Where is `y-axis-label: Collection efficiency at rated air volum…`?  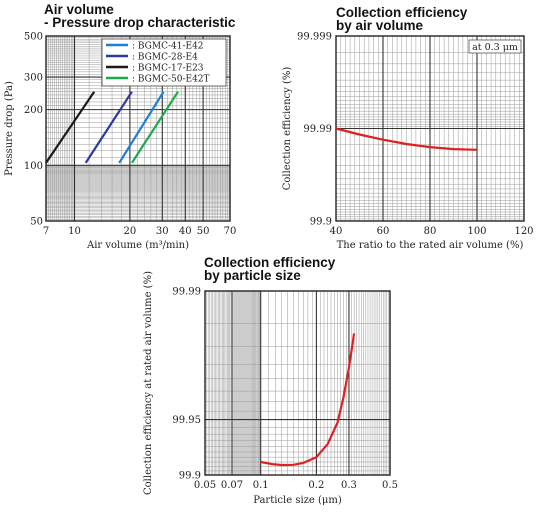
y-axis-label: Collection efficiency at rated air volum… is located at coordinates (148, 383).